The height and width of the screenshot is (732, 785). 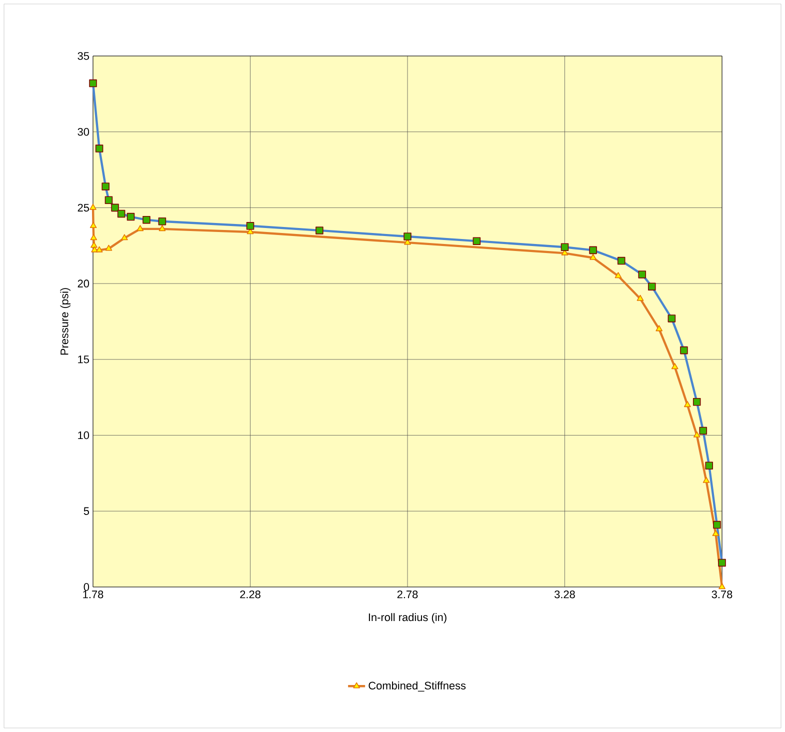 What do you see at coordinates (84, 132) in the screenshot?
I see `y-tick-label: 30` at bounding box center [84, 132].